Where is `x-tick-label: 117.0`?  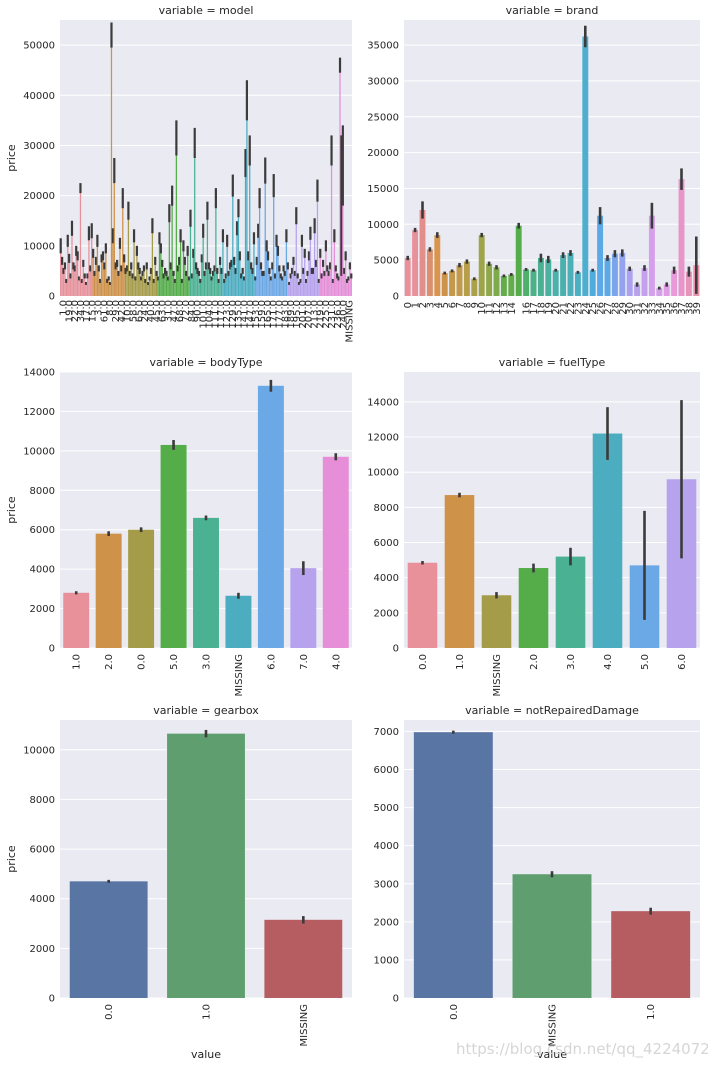
x-tick-label: 117.0 is located at coordinates (221, 314).